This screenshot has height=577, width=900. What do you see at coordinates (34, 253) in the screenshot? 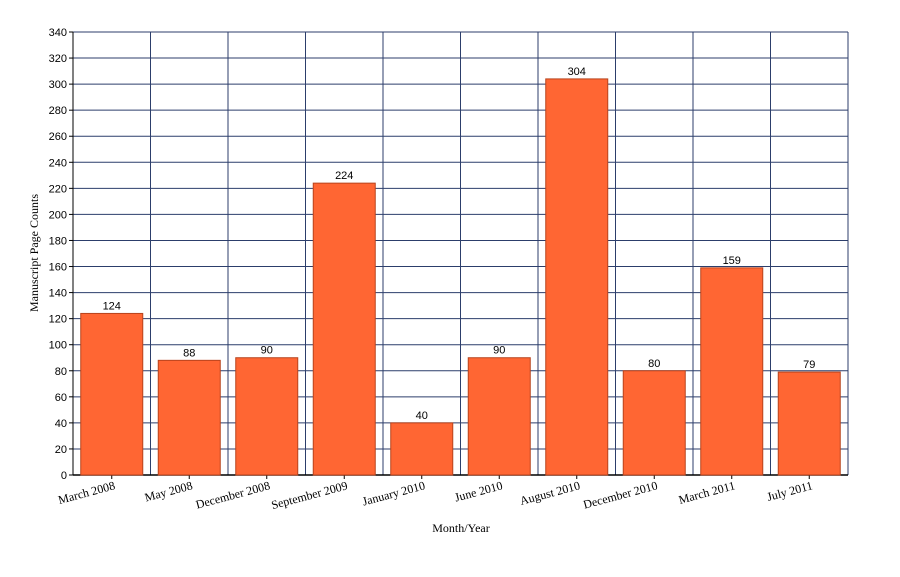
I see `y-axis-label: Manuscript Page Counts` at bounding box center [34, 253].